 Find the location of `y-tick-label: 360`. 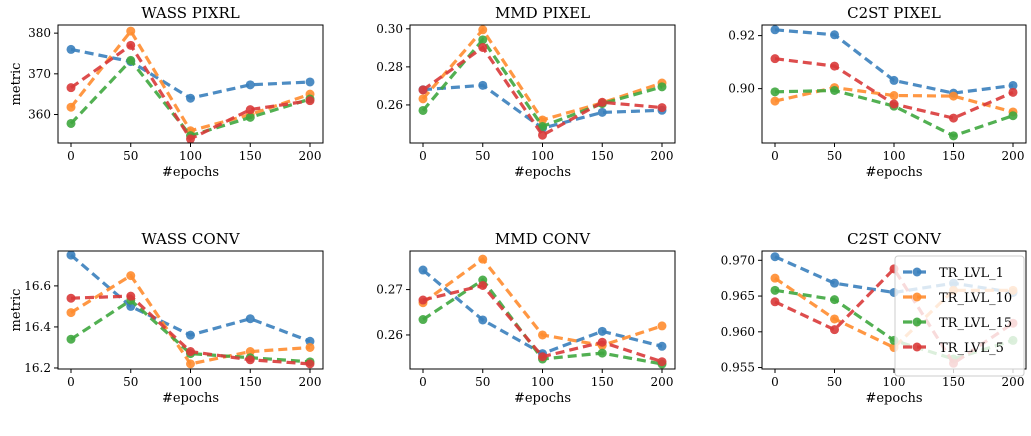

y-tick-label: 360 is located at coordinates (39, 115).